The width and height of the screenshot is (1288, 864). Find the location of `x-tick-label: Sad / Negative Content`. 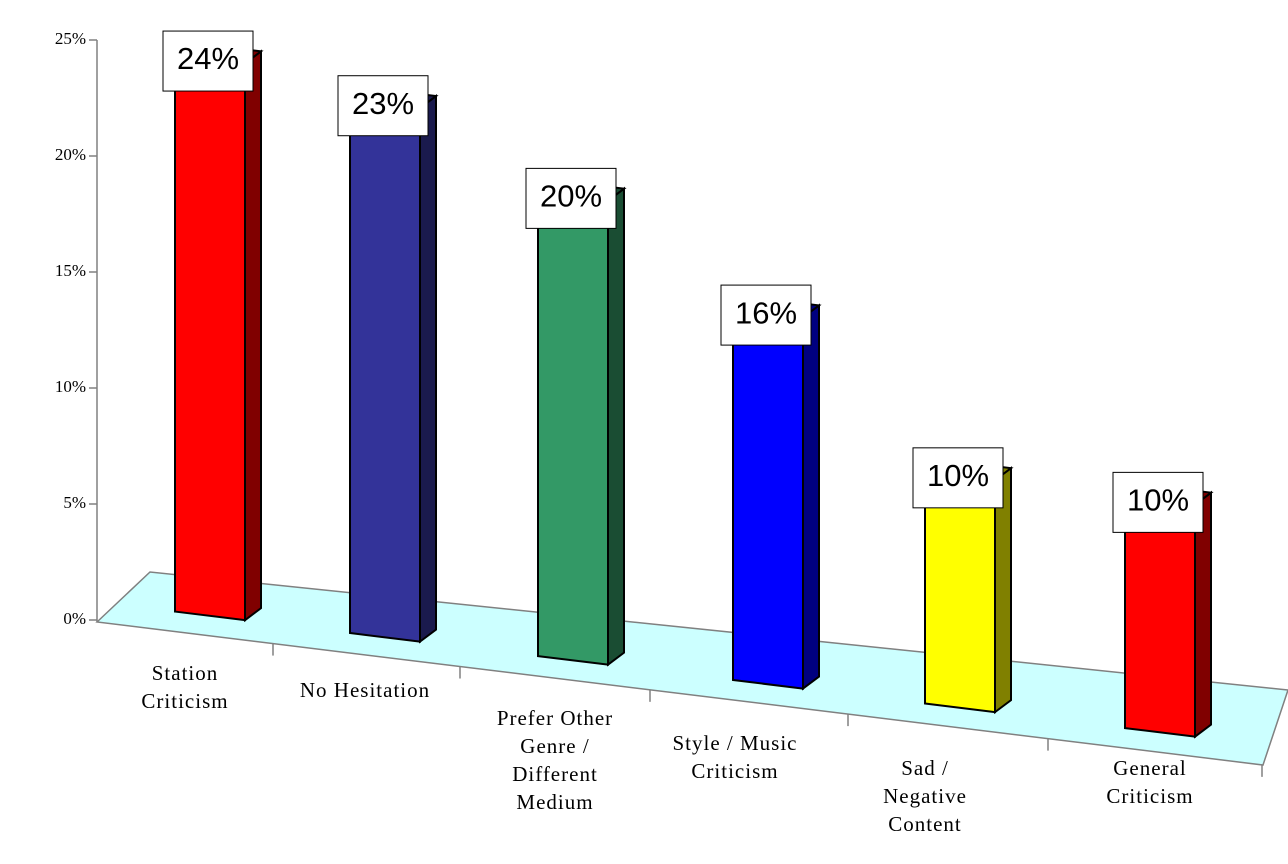

x-tick-label: Sad / Negative Content is located at coordinates (925, 796).